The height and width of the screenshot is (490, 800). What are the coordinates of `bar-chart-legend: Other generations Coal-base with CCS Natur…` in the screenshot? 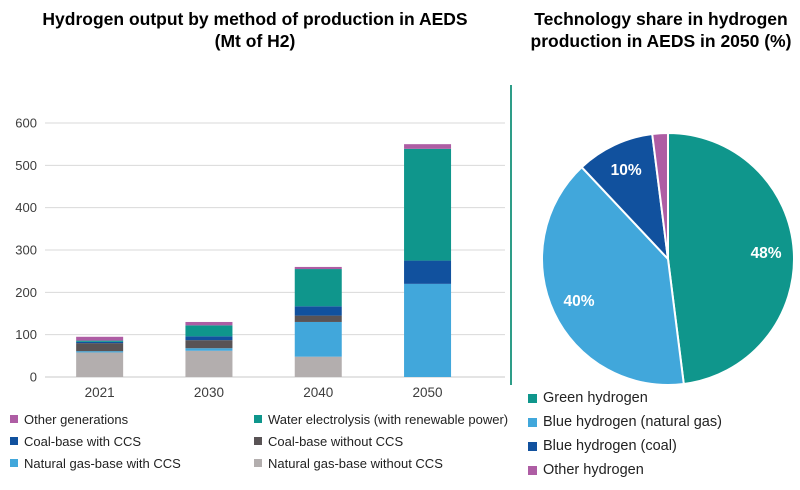 It's located at (259, 441).